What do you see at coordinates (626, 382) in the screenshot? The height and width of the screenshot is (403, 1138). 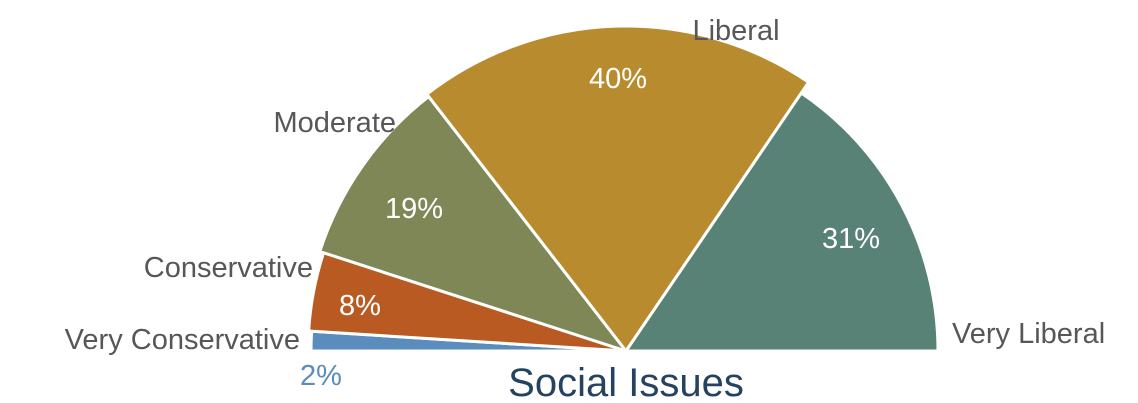 I see `chart-title: Social Issues` at bounding box center [626, 382].